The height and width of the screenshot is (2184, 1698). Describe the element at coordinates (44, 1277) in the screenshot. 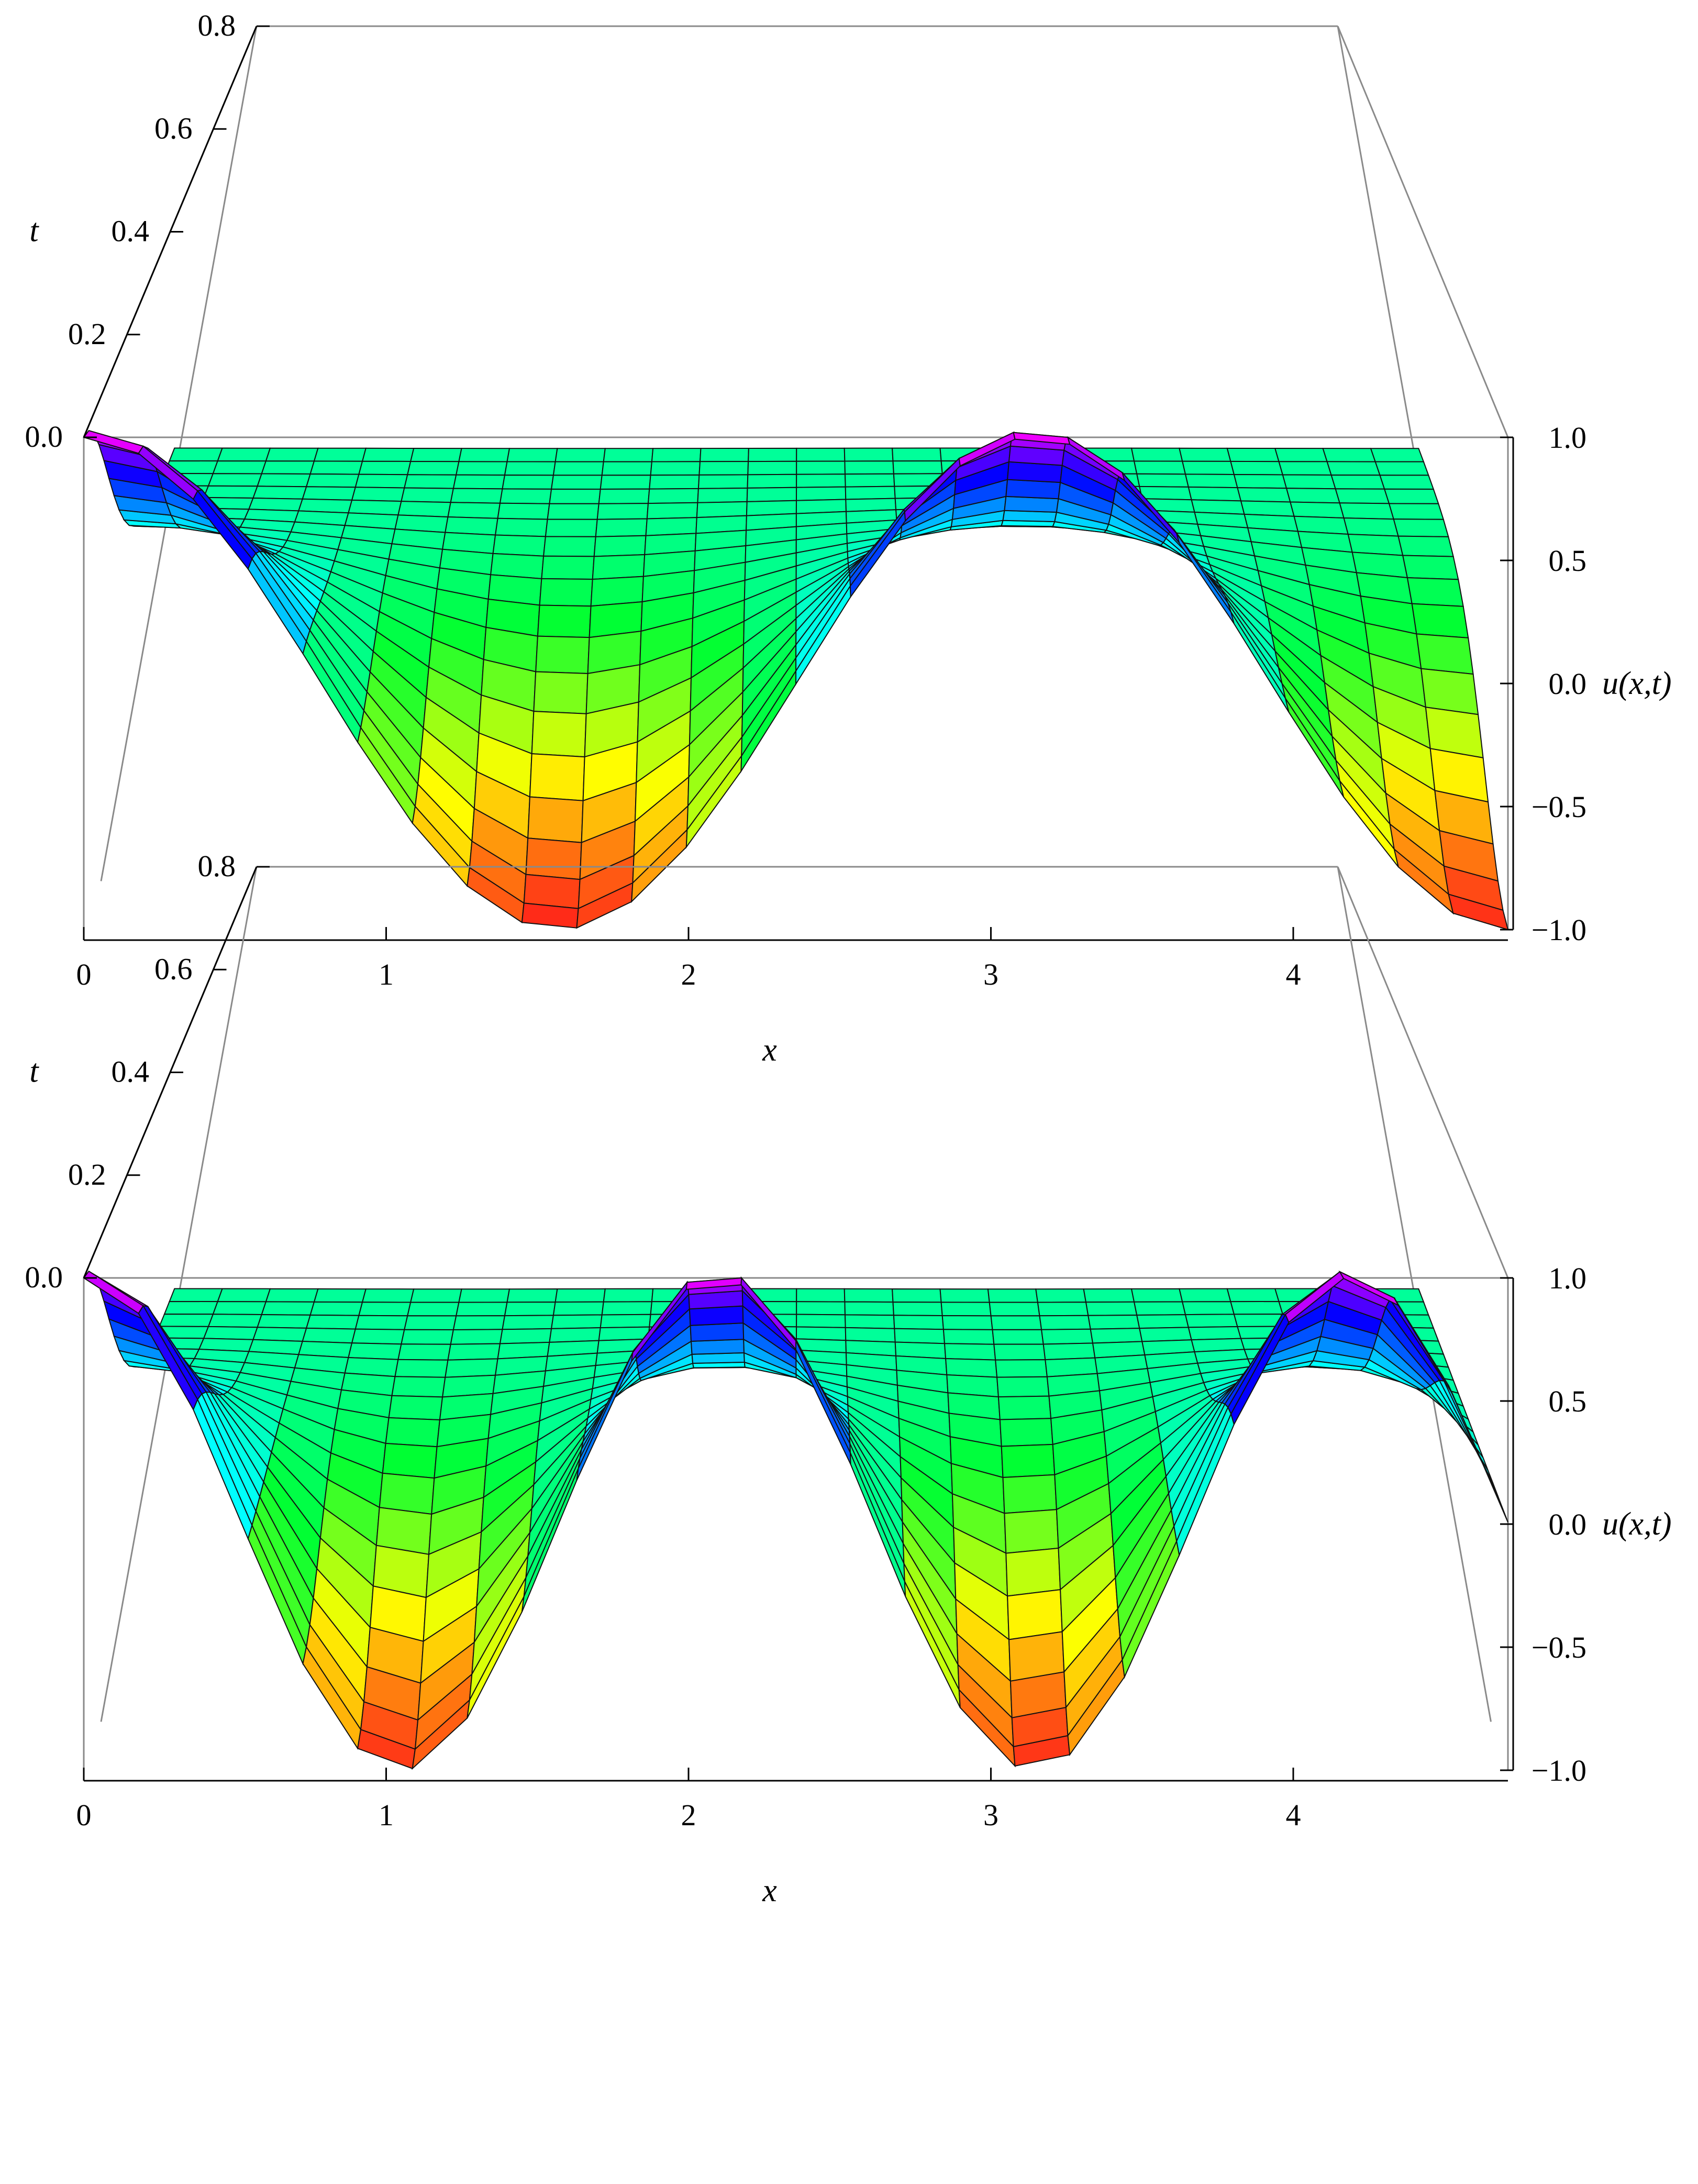

I see `t-tick-label: 0.0` at that location.